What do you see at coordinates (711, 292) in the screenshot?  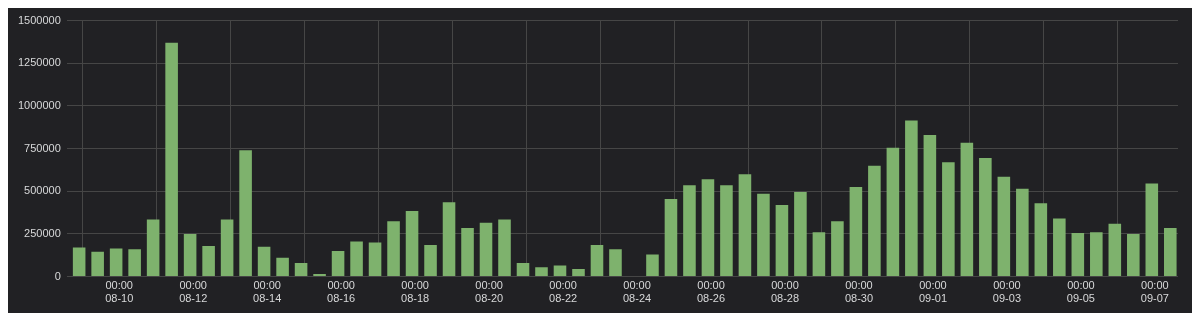 I see `x-tick-label: 00:00 08-26` at bounding box center [711, 292].